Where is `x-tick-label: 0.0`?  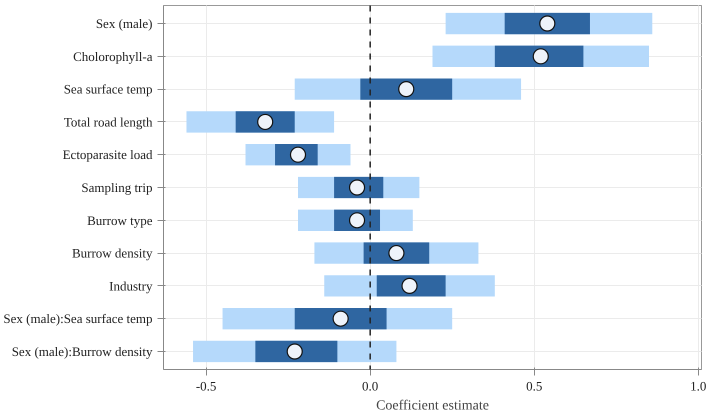 x-tick-label: 0.0 is located at coordinates (370, 386).